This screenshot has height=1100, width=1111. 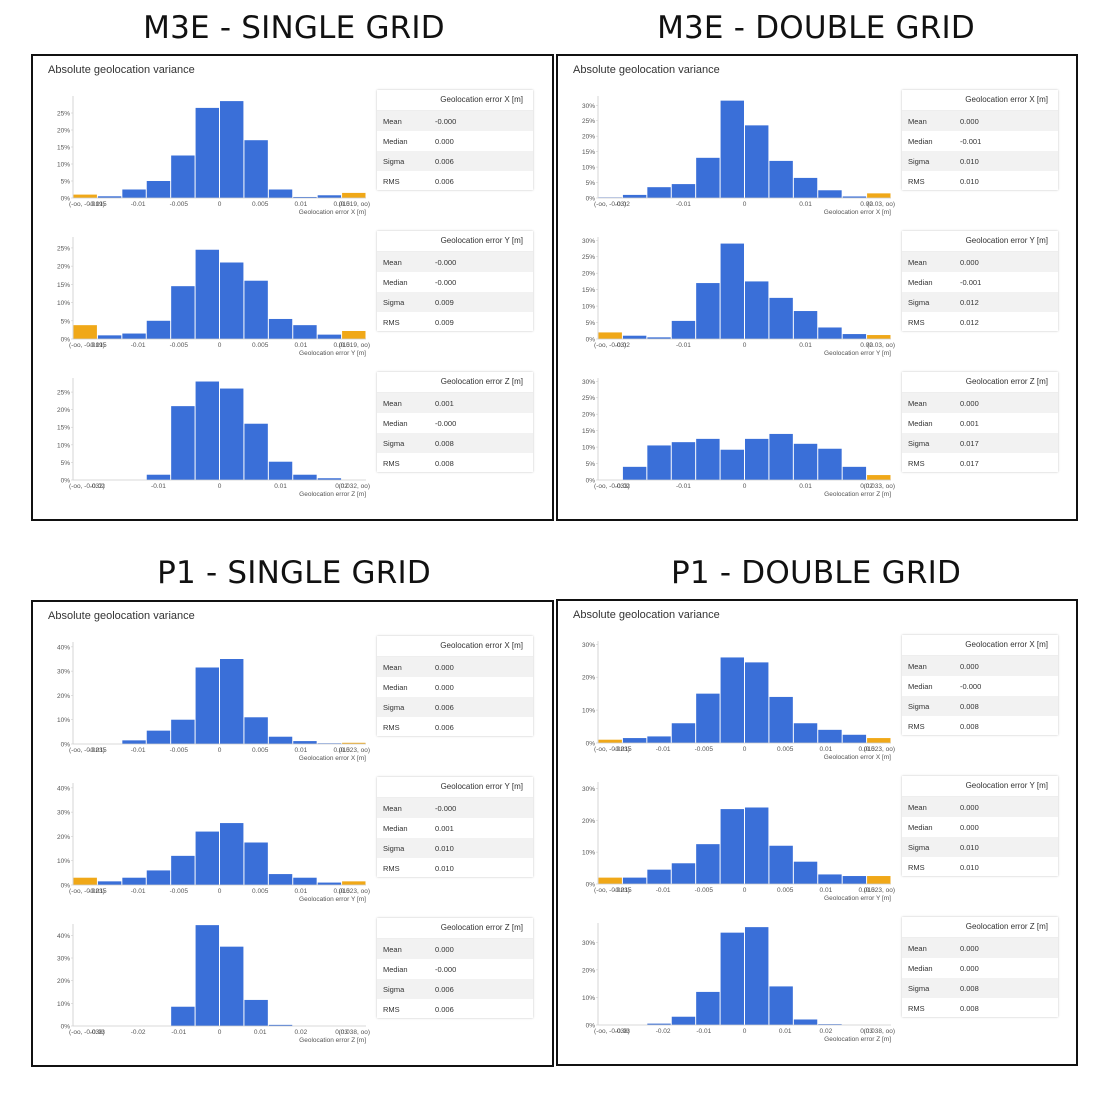 What do you see at coordinates (332, 758) in the screenshot?
I see `x-axis-title: Geolocation error X [m]` at bounding box center [332, 758].